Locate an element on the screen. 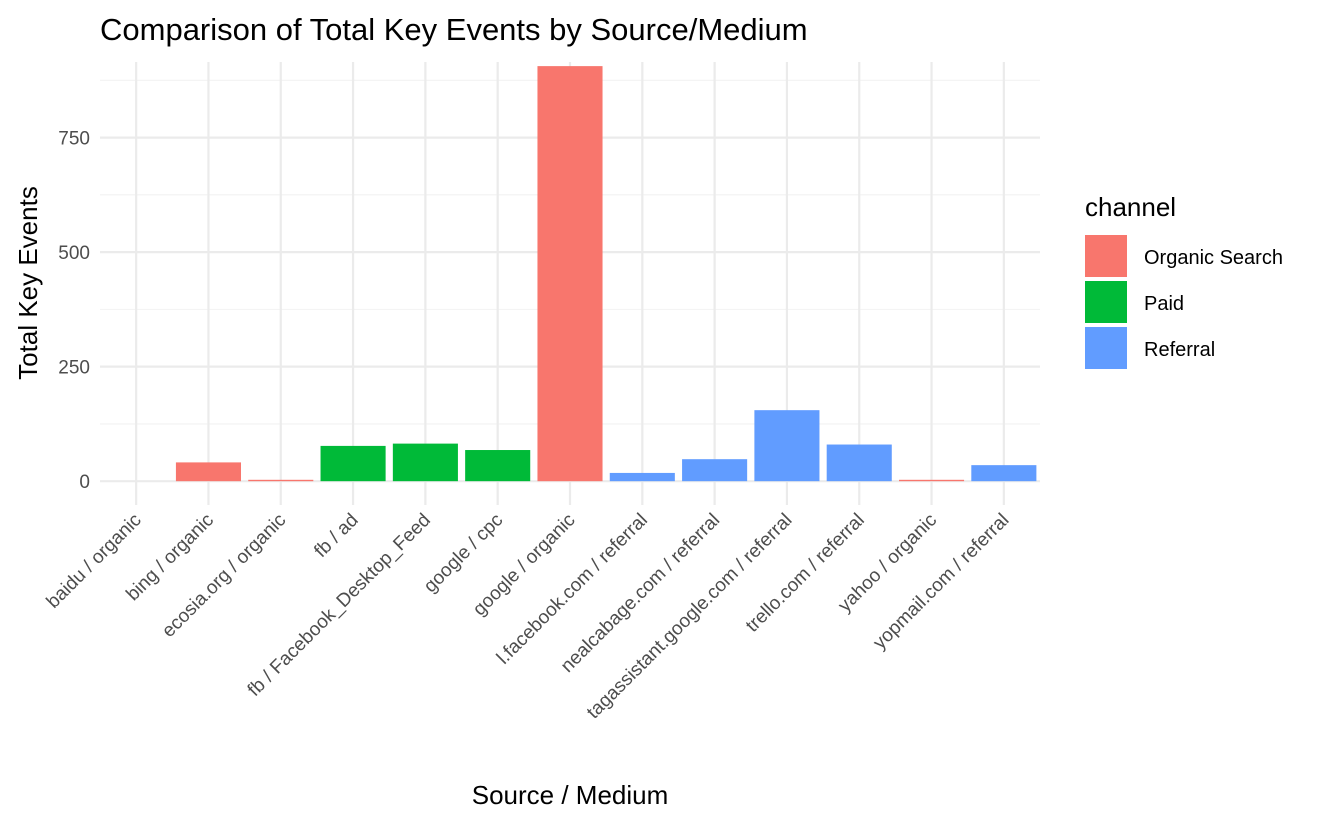 The height and width of the screenshot is (825, 1336). legend: channel Organic Search Paid Referral is located at coordinates (1184, 280).